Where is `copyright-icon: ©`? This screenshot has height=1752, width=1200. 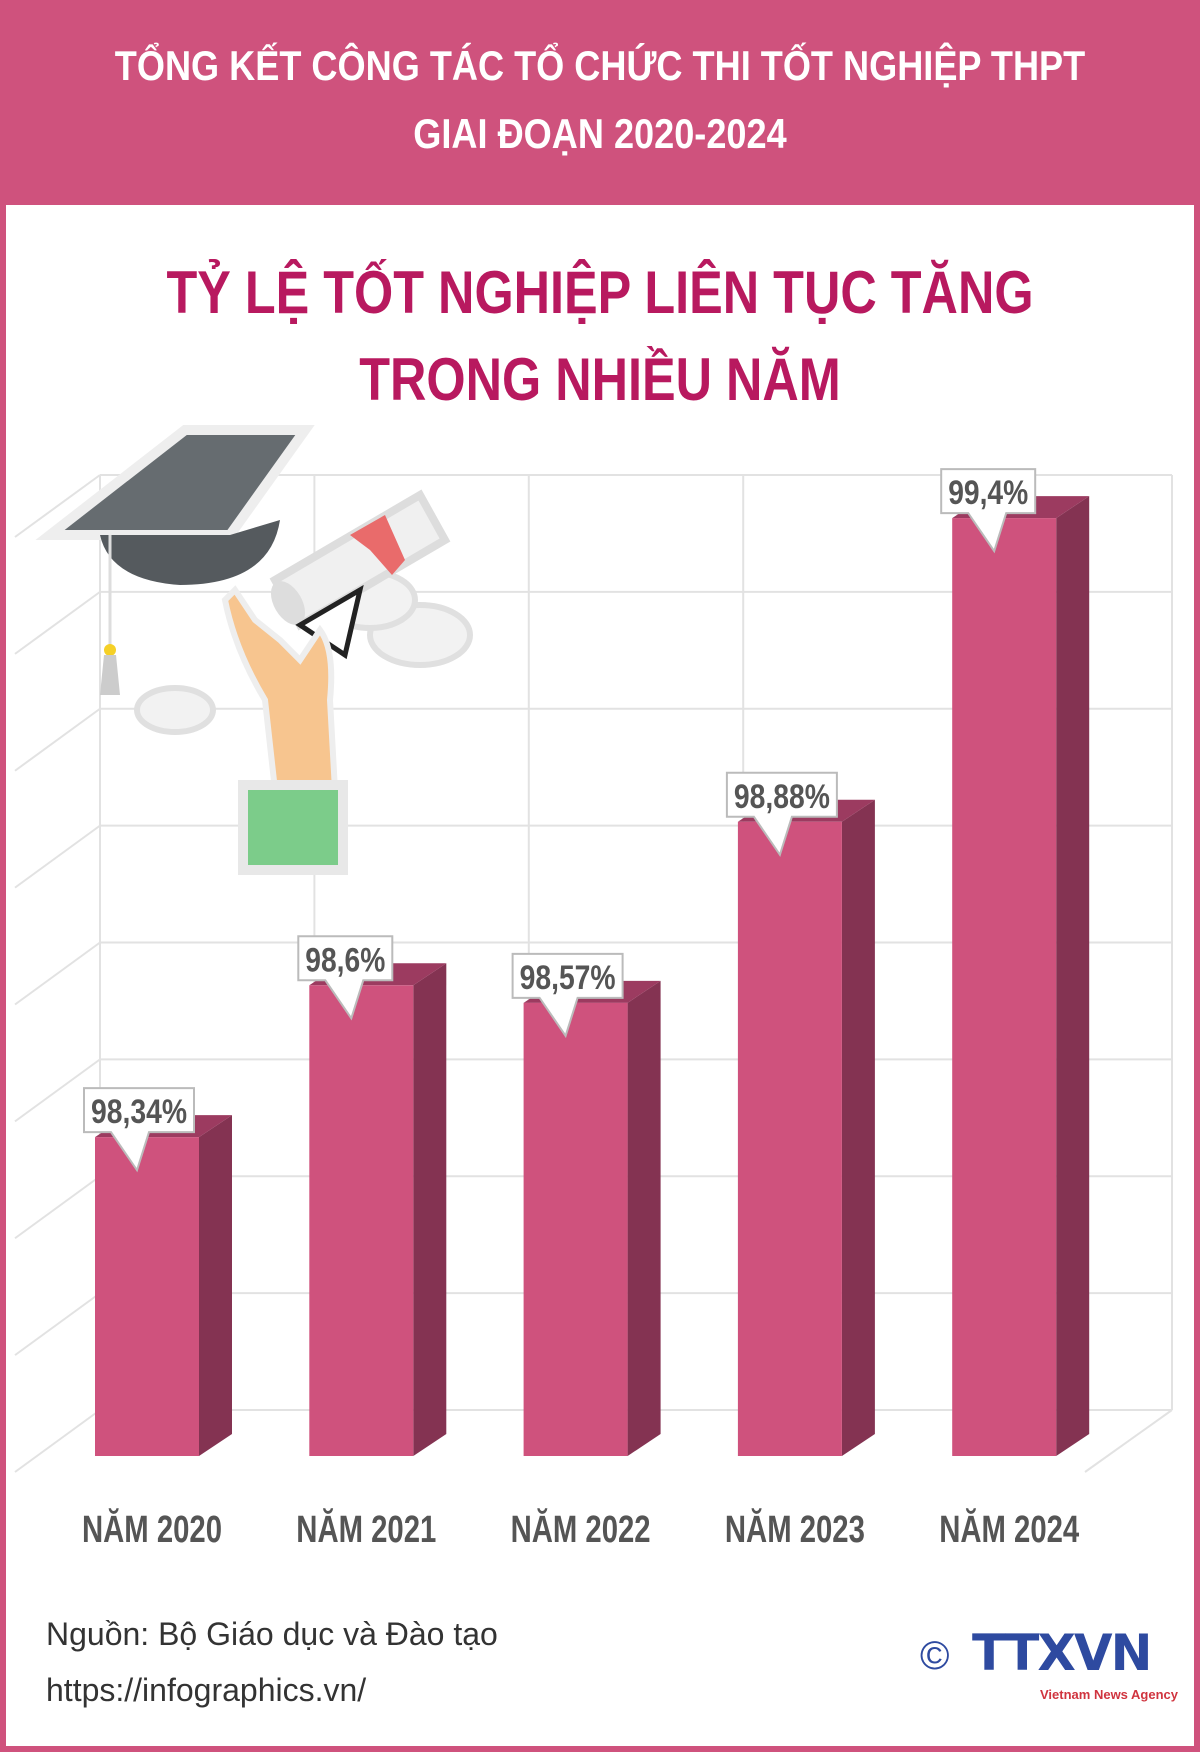
copyright-icon: © is located at coordinates (935, 1656).